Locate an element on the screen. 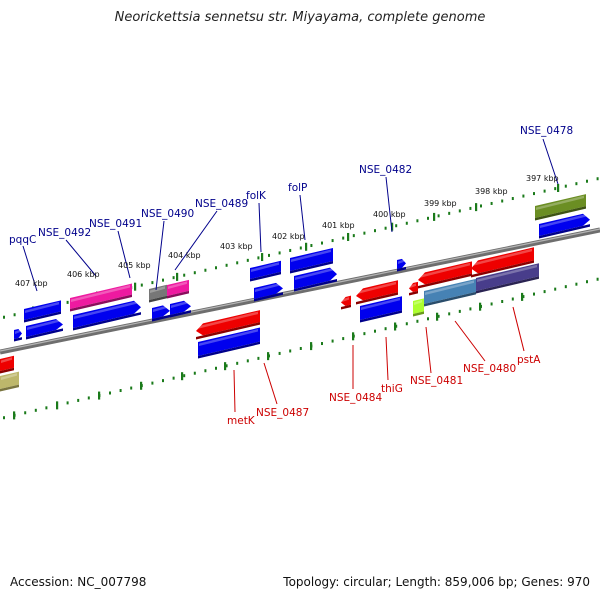 The width and height of the screenshot is (600, 600). gene-block-folp-body is located at coordinates (311, 259).